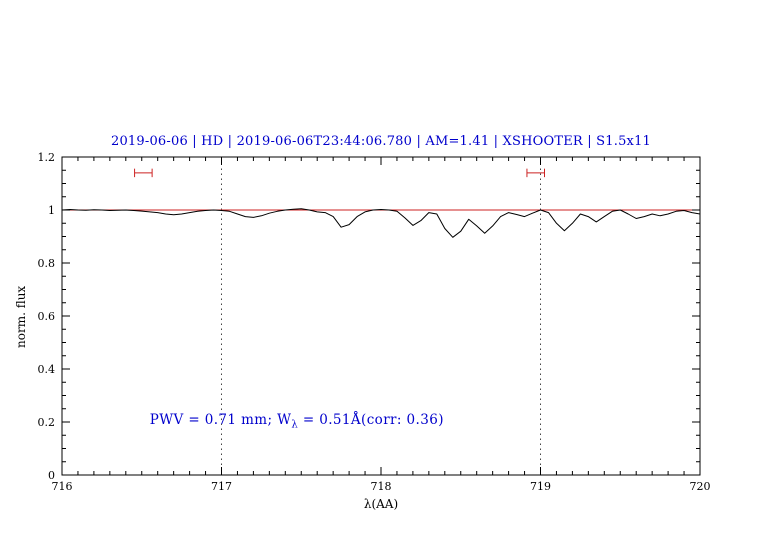  I want to click on svg-text: 720, so click(700, 486).